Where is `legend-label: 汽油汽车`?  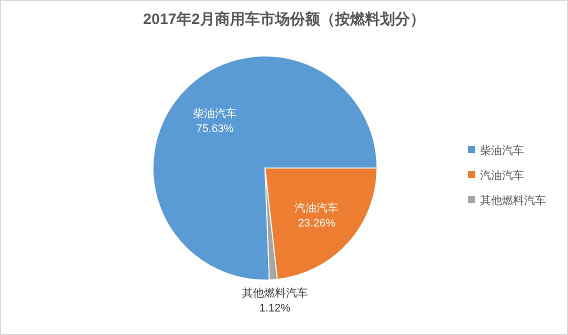
legend-label: 汽油汽车 is located at coordinates (502, 175).